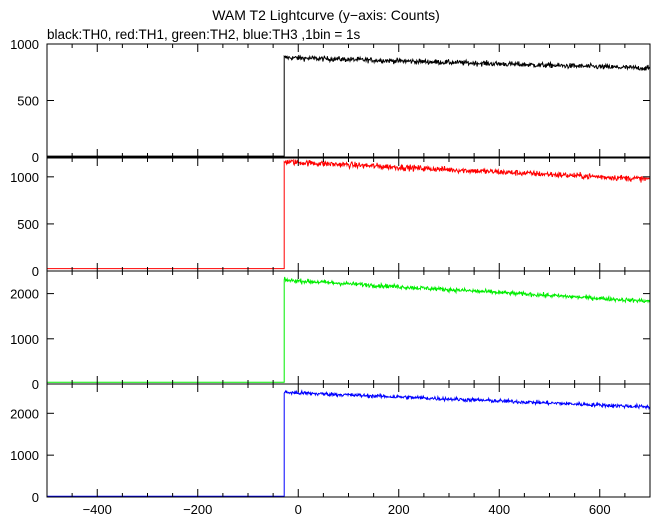  What do you see at coordinates (399, 508) in the screenshot?
I see `x-tick-label: 200` at bounding box center [399, 508].